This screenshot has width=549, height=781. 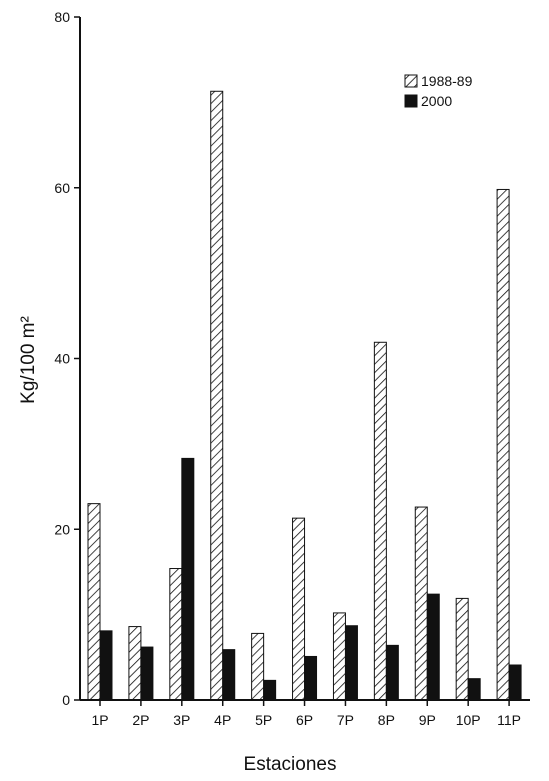 I want to click on x-tick-label-10P: 10P, so click(x=468, y=720).